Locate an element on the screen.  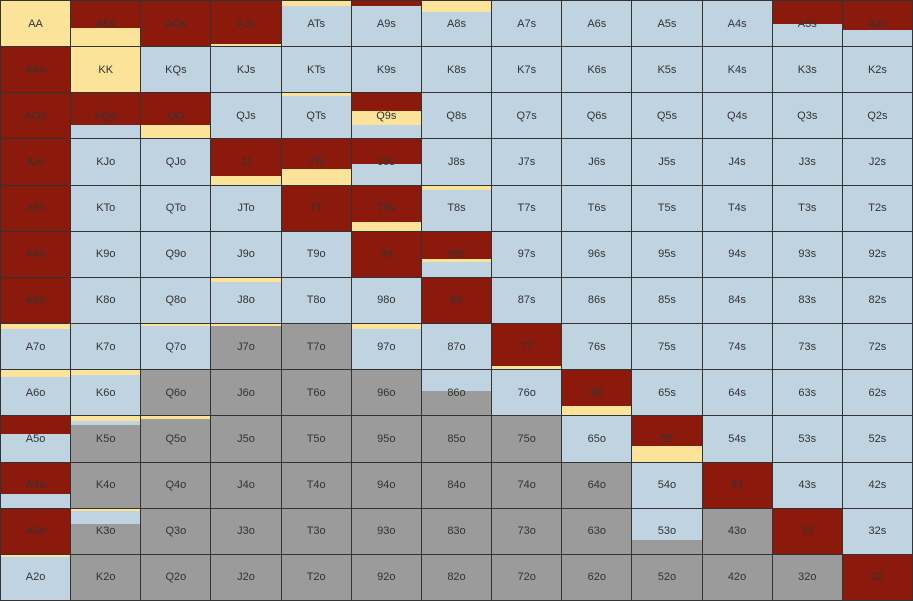
hand-cell-T7o: T7o is located at coordinates (316, 347).